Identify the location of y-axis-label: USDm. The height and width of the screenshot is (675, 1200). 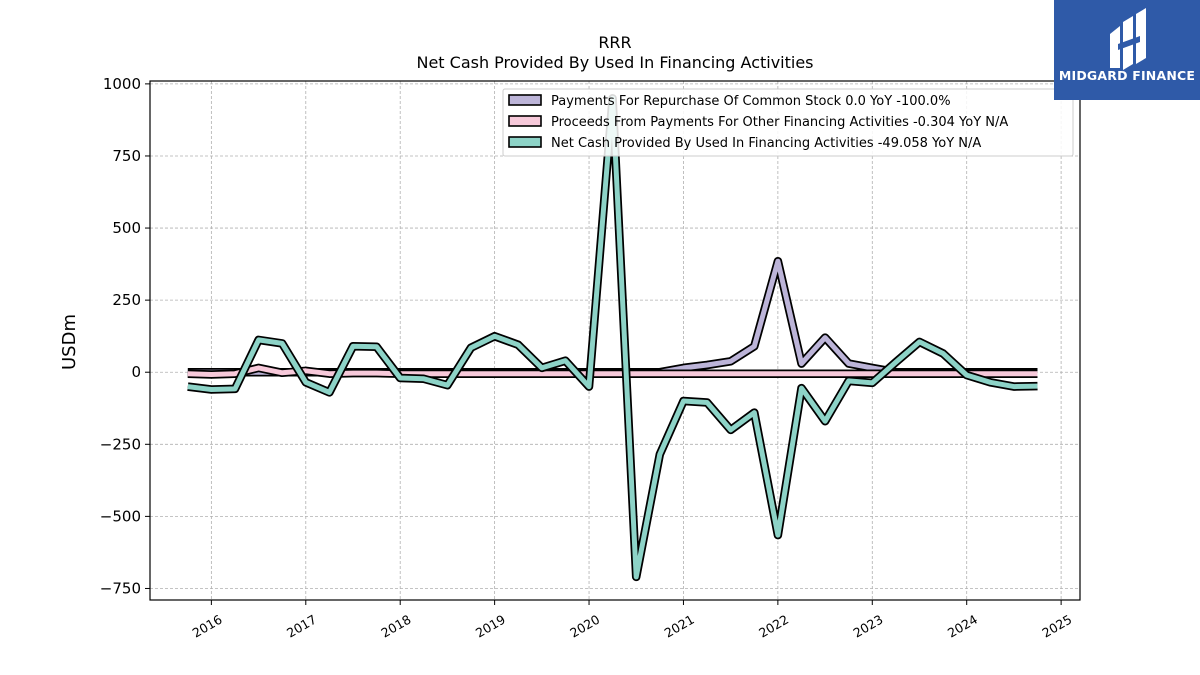
(69, 342).